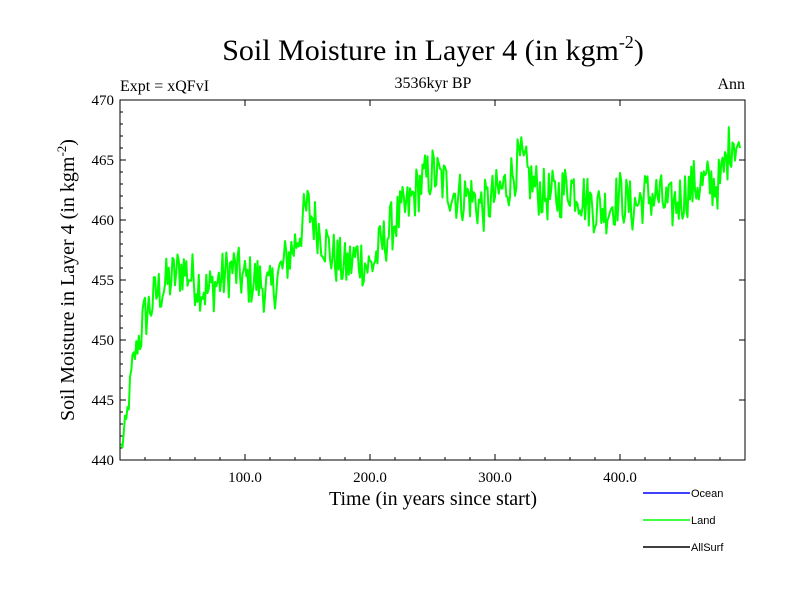  What do you see at coordinates (731, 84) in the screenshot?
I see `season-label: Ann` at bounding box center [731, 84].